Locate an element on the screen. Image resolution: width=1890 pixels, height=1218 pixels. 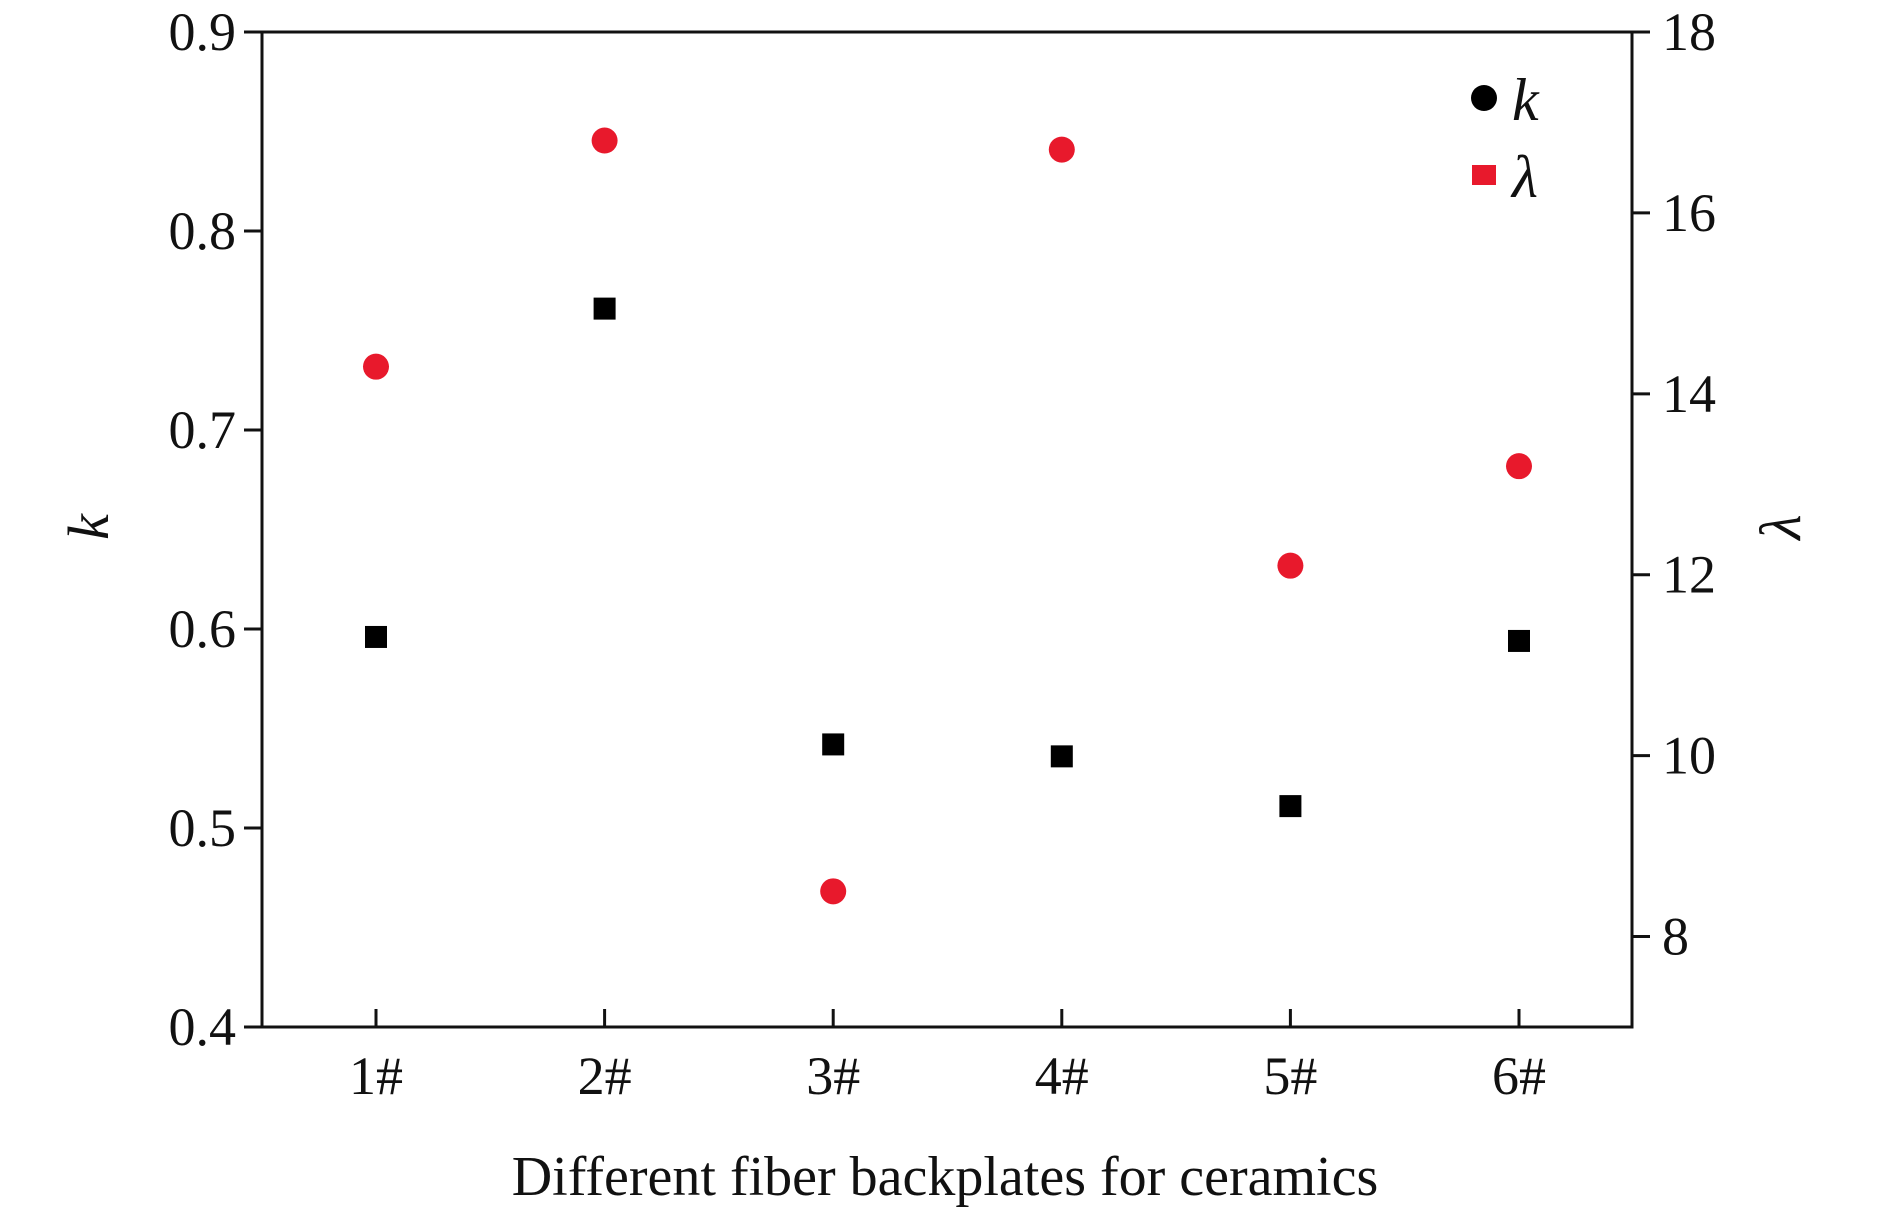
legend-marker-lambda is located at coordinates (1484, 175).